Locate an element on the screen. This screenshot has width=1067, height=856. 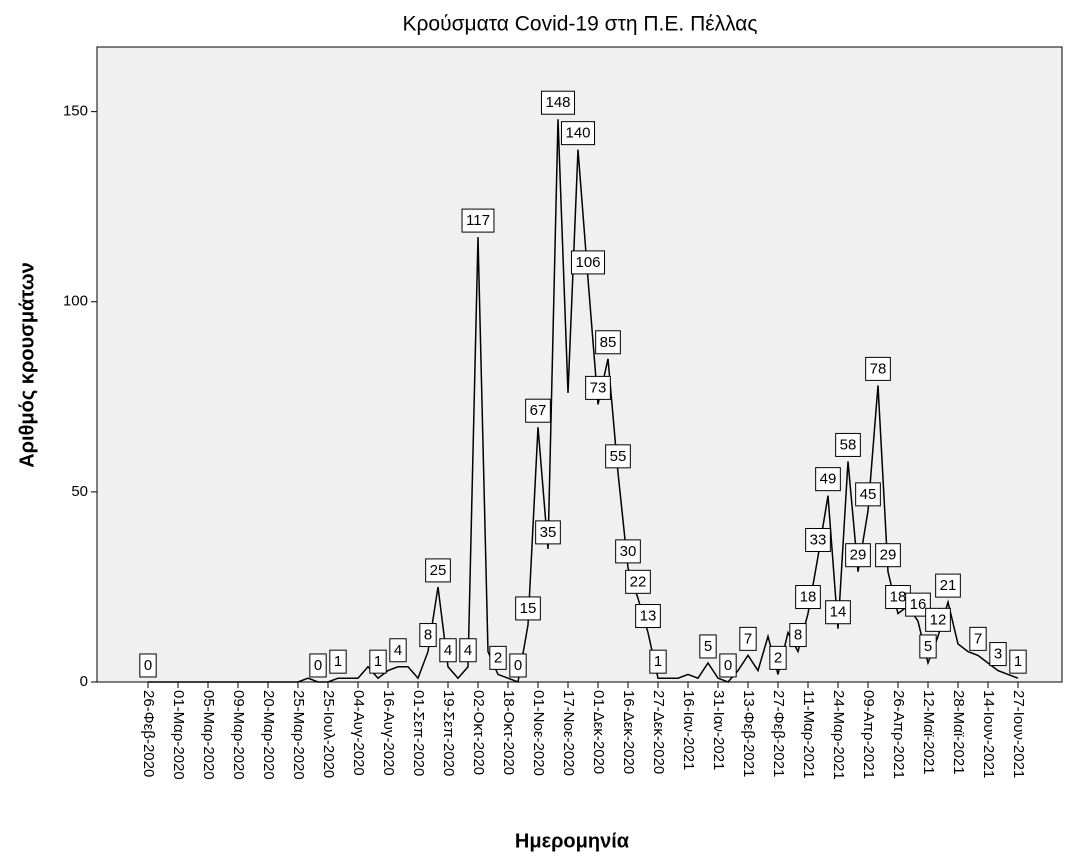
x-tick-label: 19-Σεπ-2020 is located at coordinates (448, 733).